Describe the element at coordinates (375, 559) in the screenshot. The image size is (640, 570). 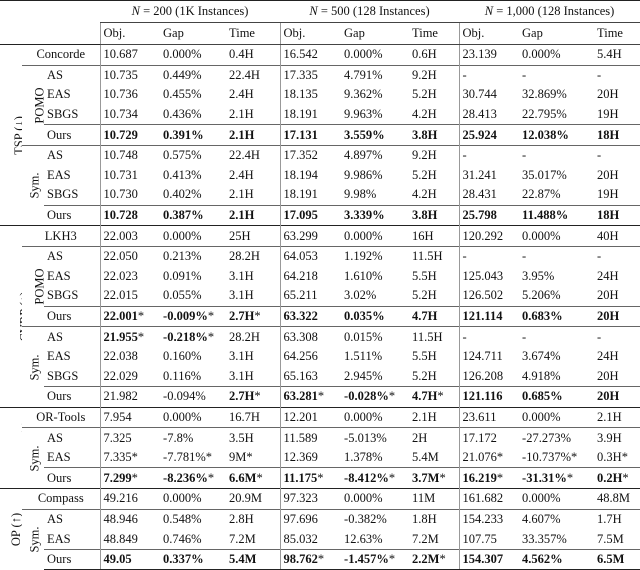
I see `value-cell: -1.457%*` at that location.